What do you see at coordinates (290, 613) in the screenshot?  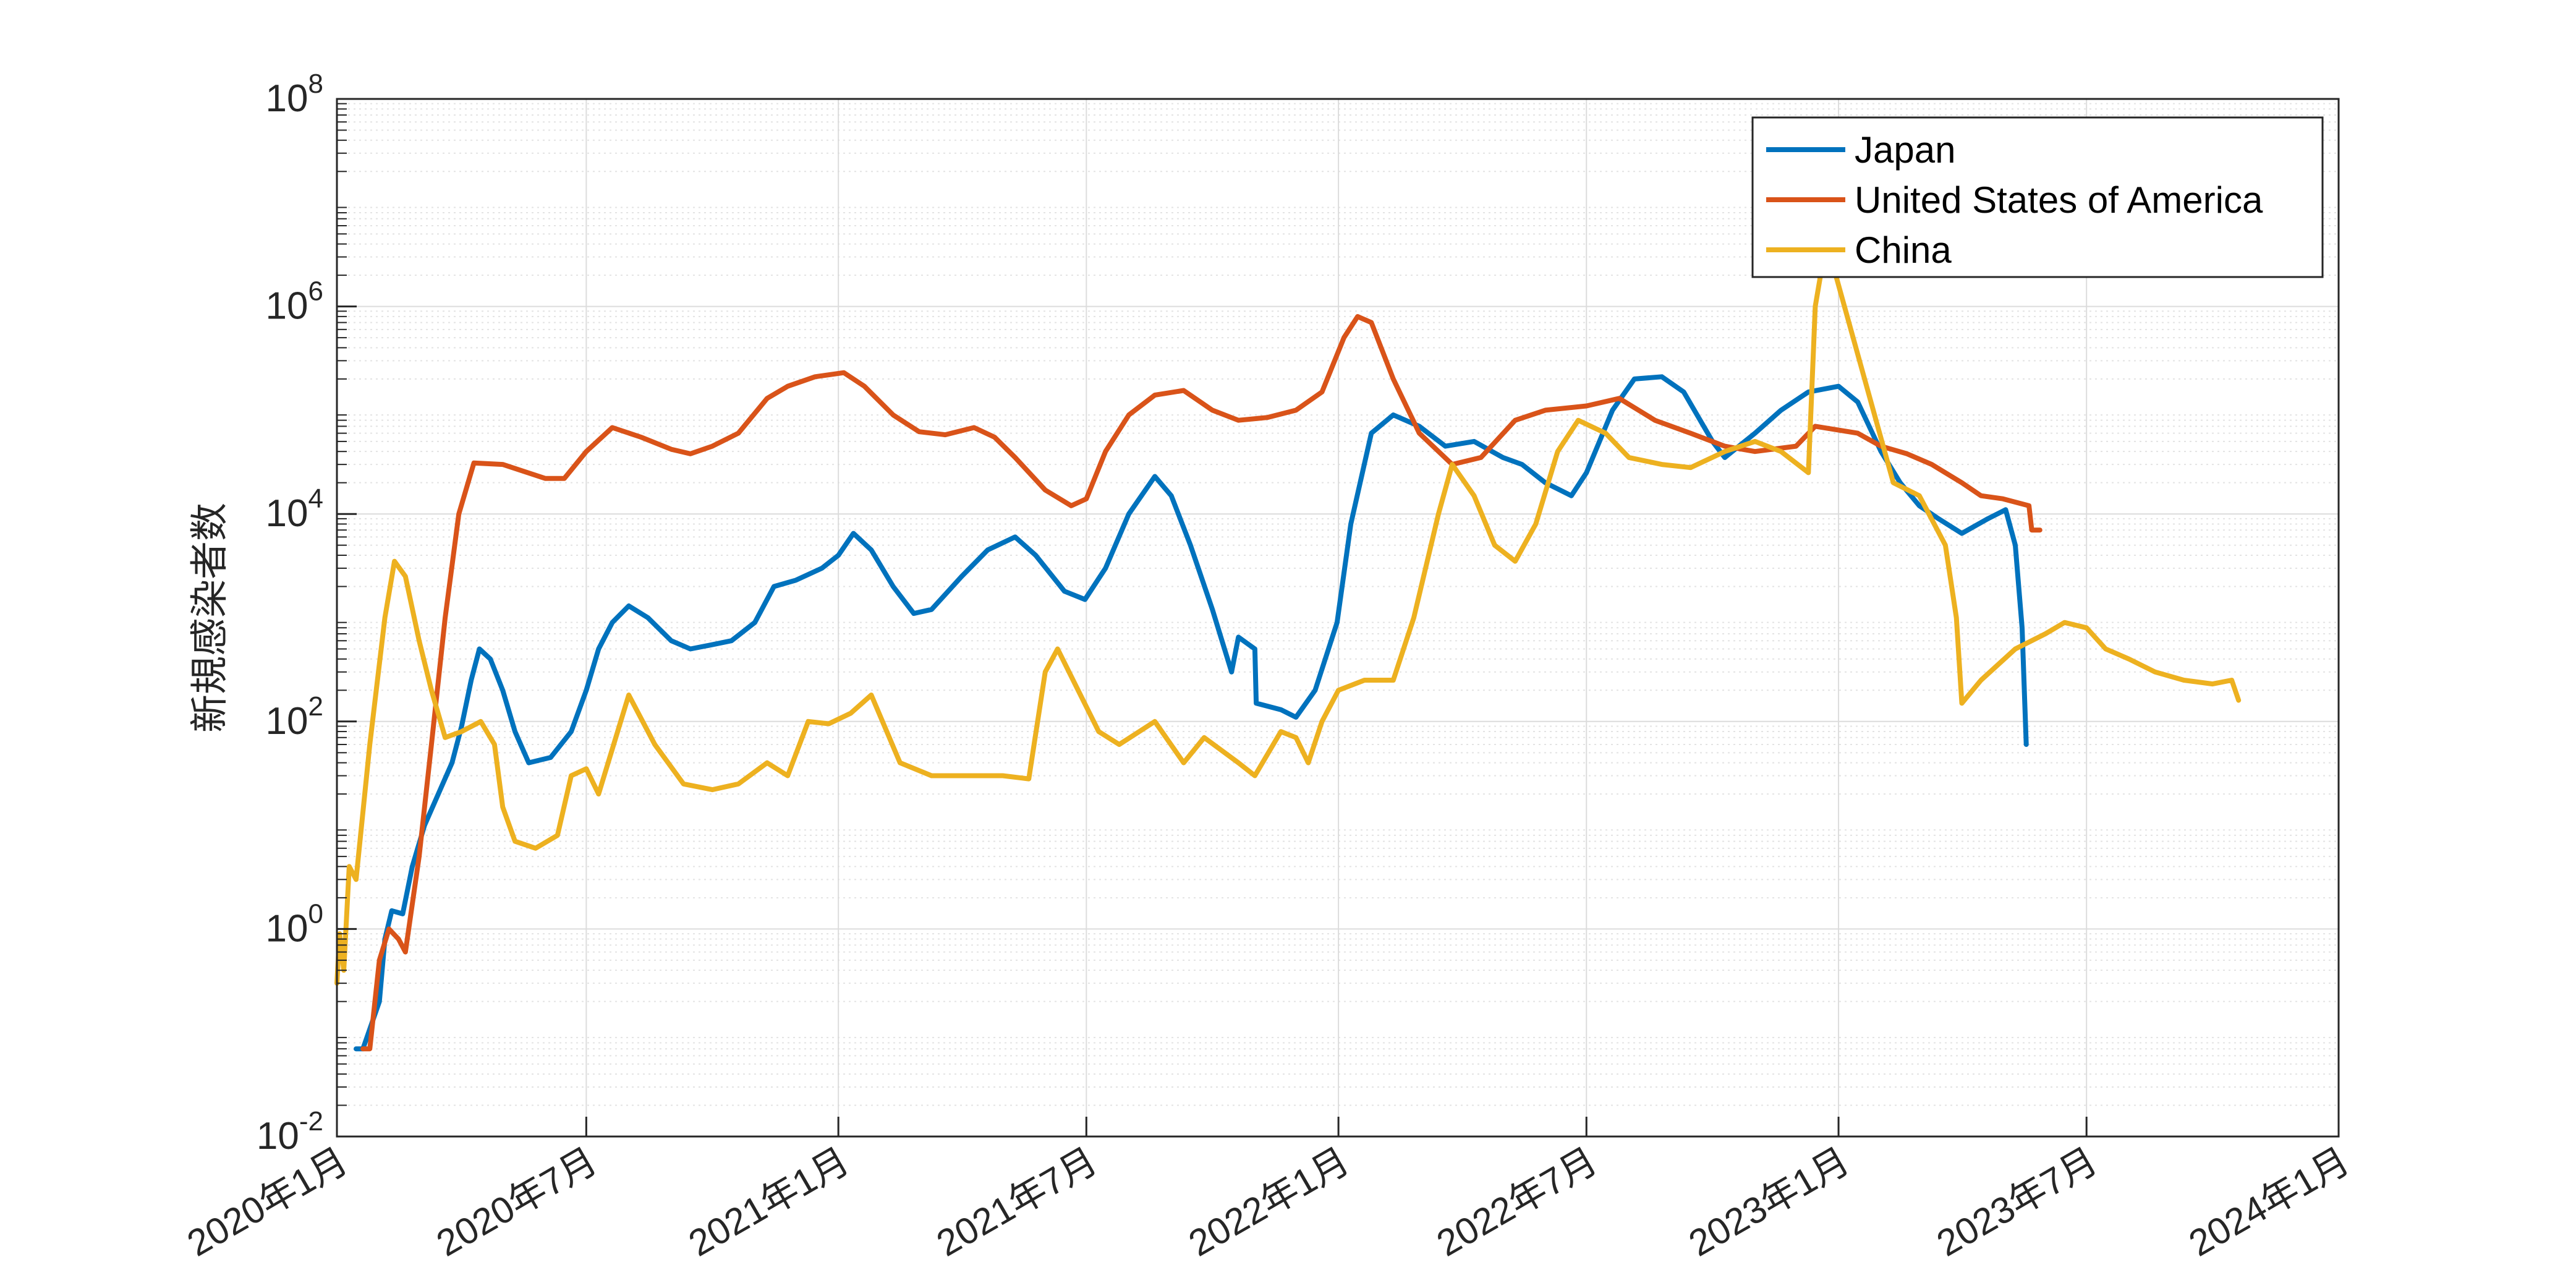 I see `y-tick-labels: 10⁻² 10⁰ 10² 10⁴ 10⁶ 10⁸` at bounding box center [290, 613].